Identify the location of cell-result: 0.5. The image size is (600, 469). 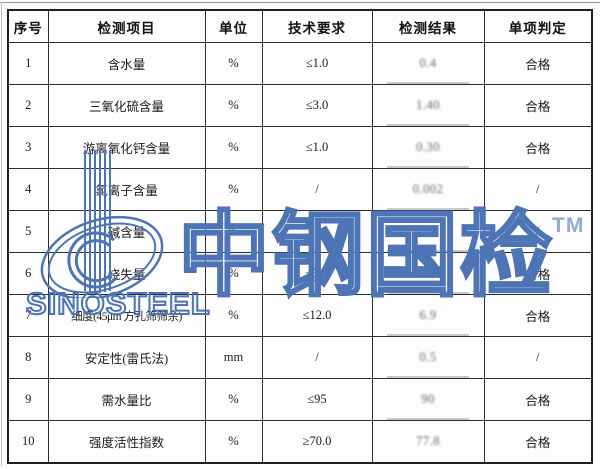
(428, 357).